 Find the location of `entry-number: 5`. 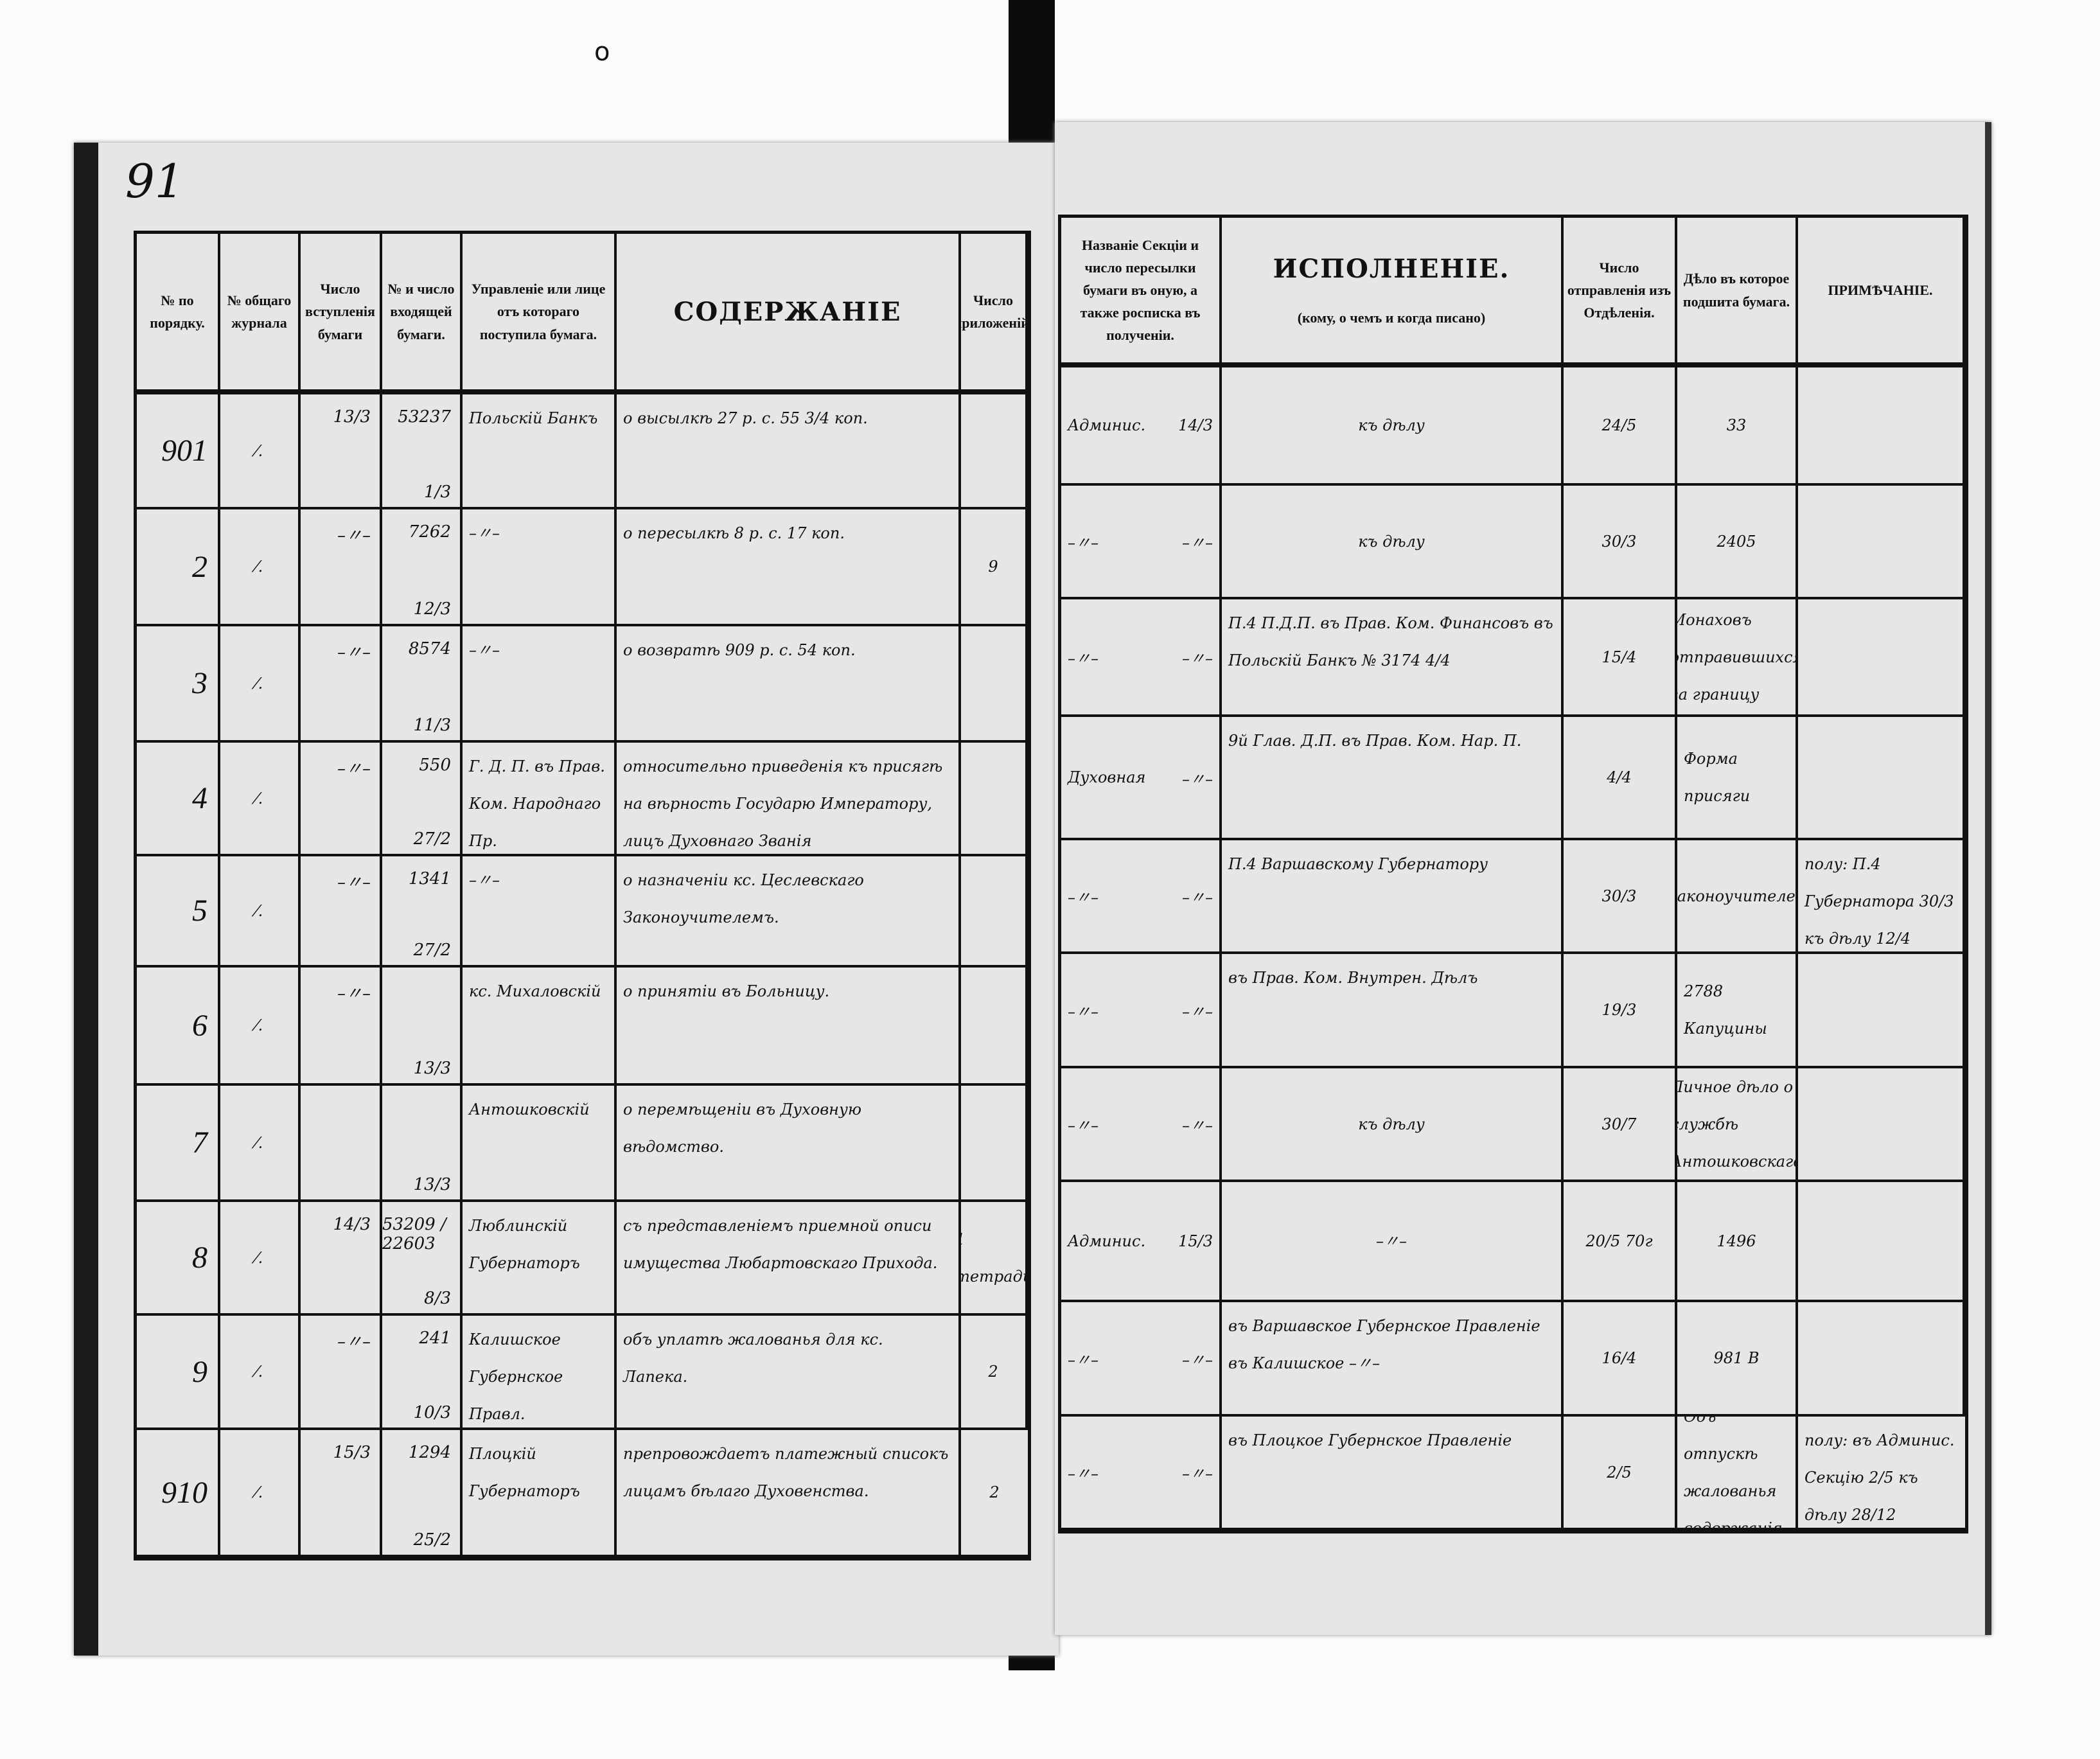

entry-number: 5 is located at coordinates (178, 912).